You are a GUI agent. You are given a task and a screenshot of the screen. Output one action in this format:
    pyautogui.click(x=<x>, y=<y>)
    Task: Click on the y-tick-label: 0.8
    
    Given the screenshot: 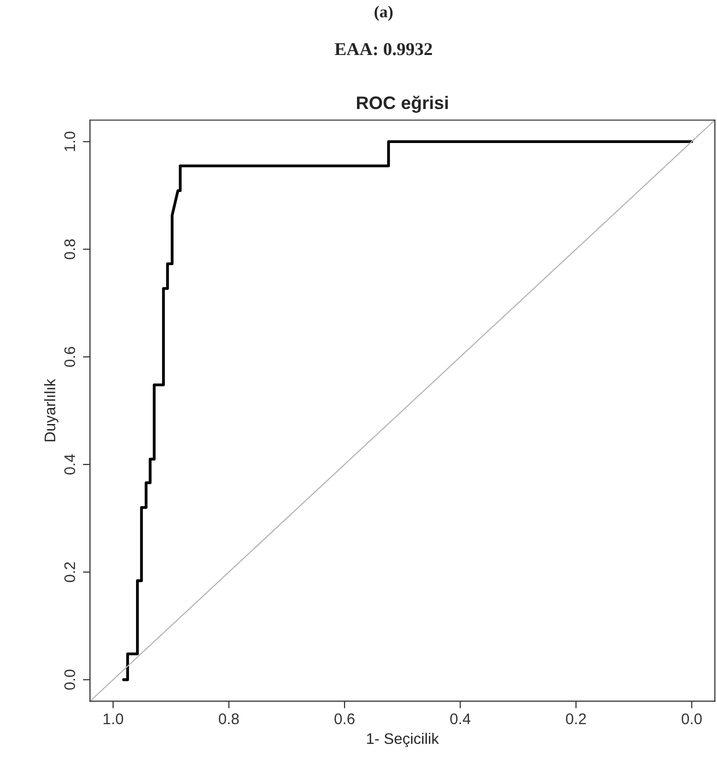 What is the action you would take?
    pyautogui.click(x=70, y=249)
    